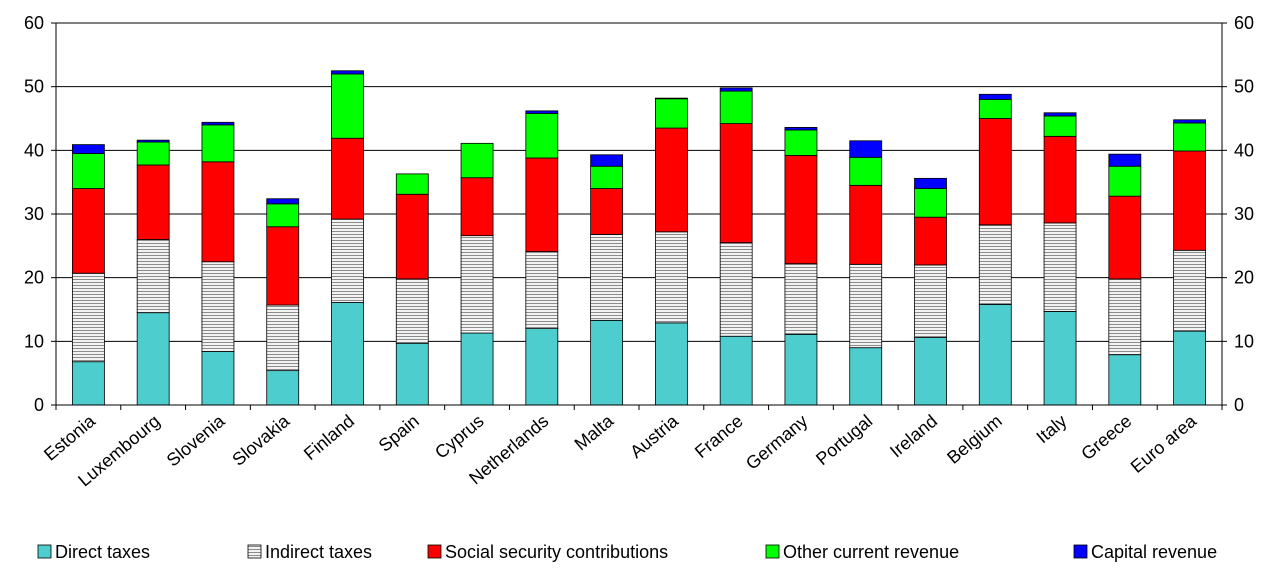  What do you see at coordinates (459, 437) in the screenshot?
I see `x-tick-label: Cyprus` at bounding box center [459, 437].